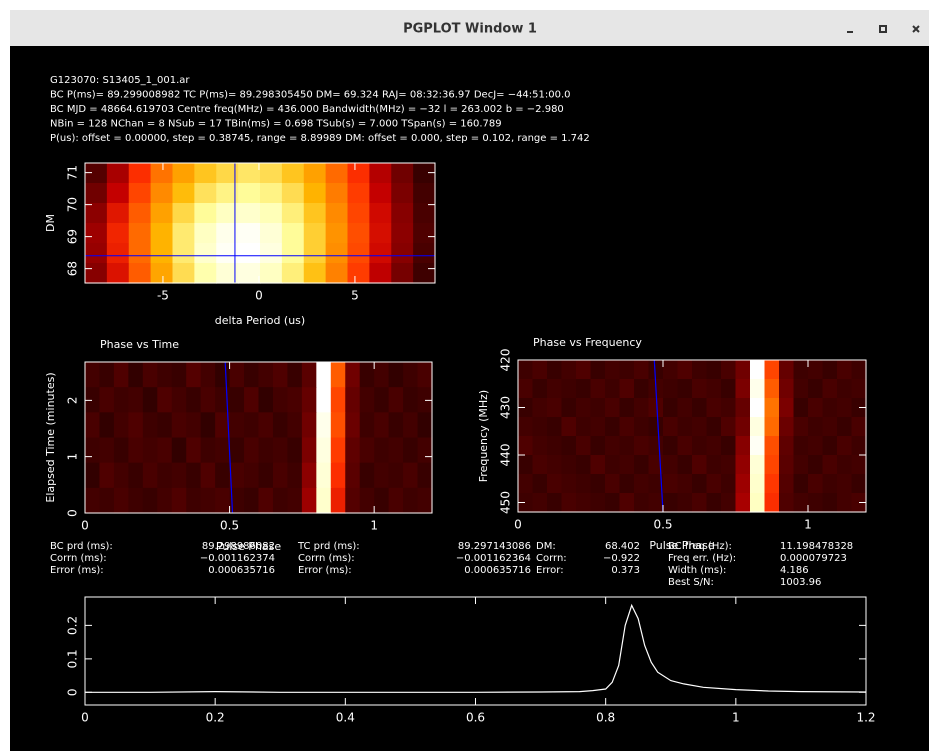 The image size is (929, 751). Describe the element at coordinates (506, 407) in the screenshot. I see `y-tick-label: 430` at that location.